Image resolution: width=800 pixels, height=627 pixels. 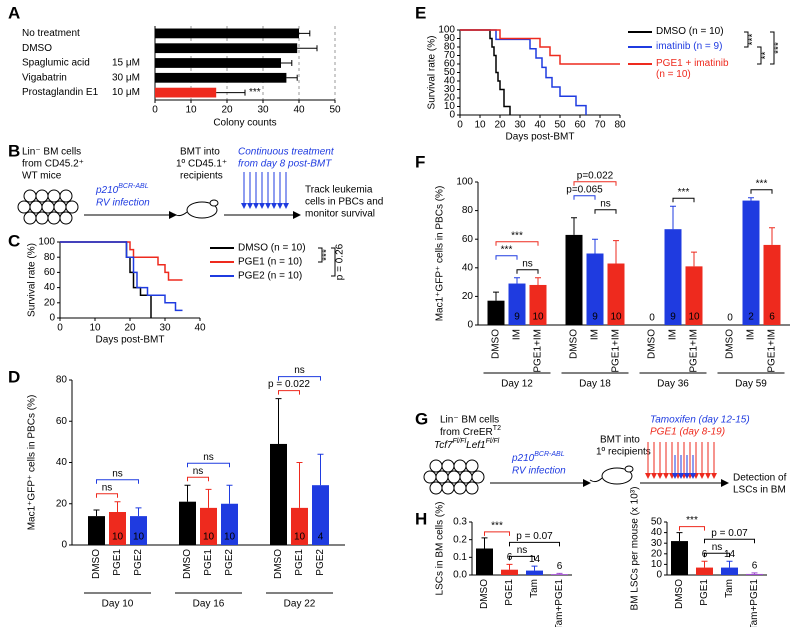 I want to click on group-label: Day 18, so click(x=595, y=384).